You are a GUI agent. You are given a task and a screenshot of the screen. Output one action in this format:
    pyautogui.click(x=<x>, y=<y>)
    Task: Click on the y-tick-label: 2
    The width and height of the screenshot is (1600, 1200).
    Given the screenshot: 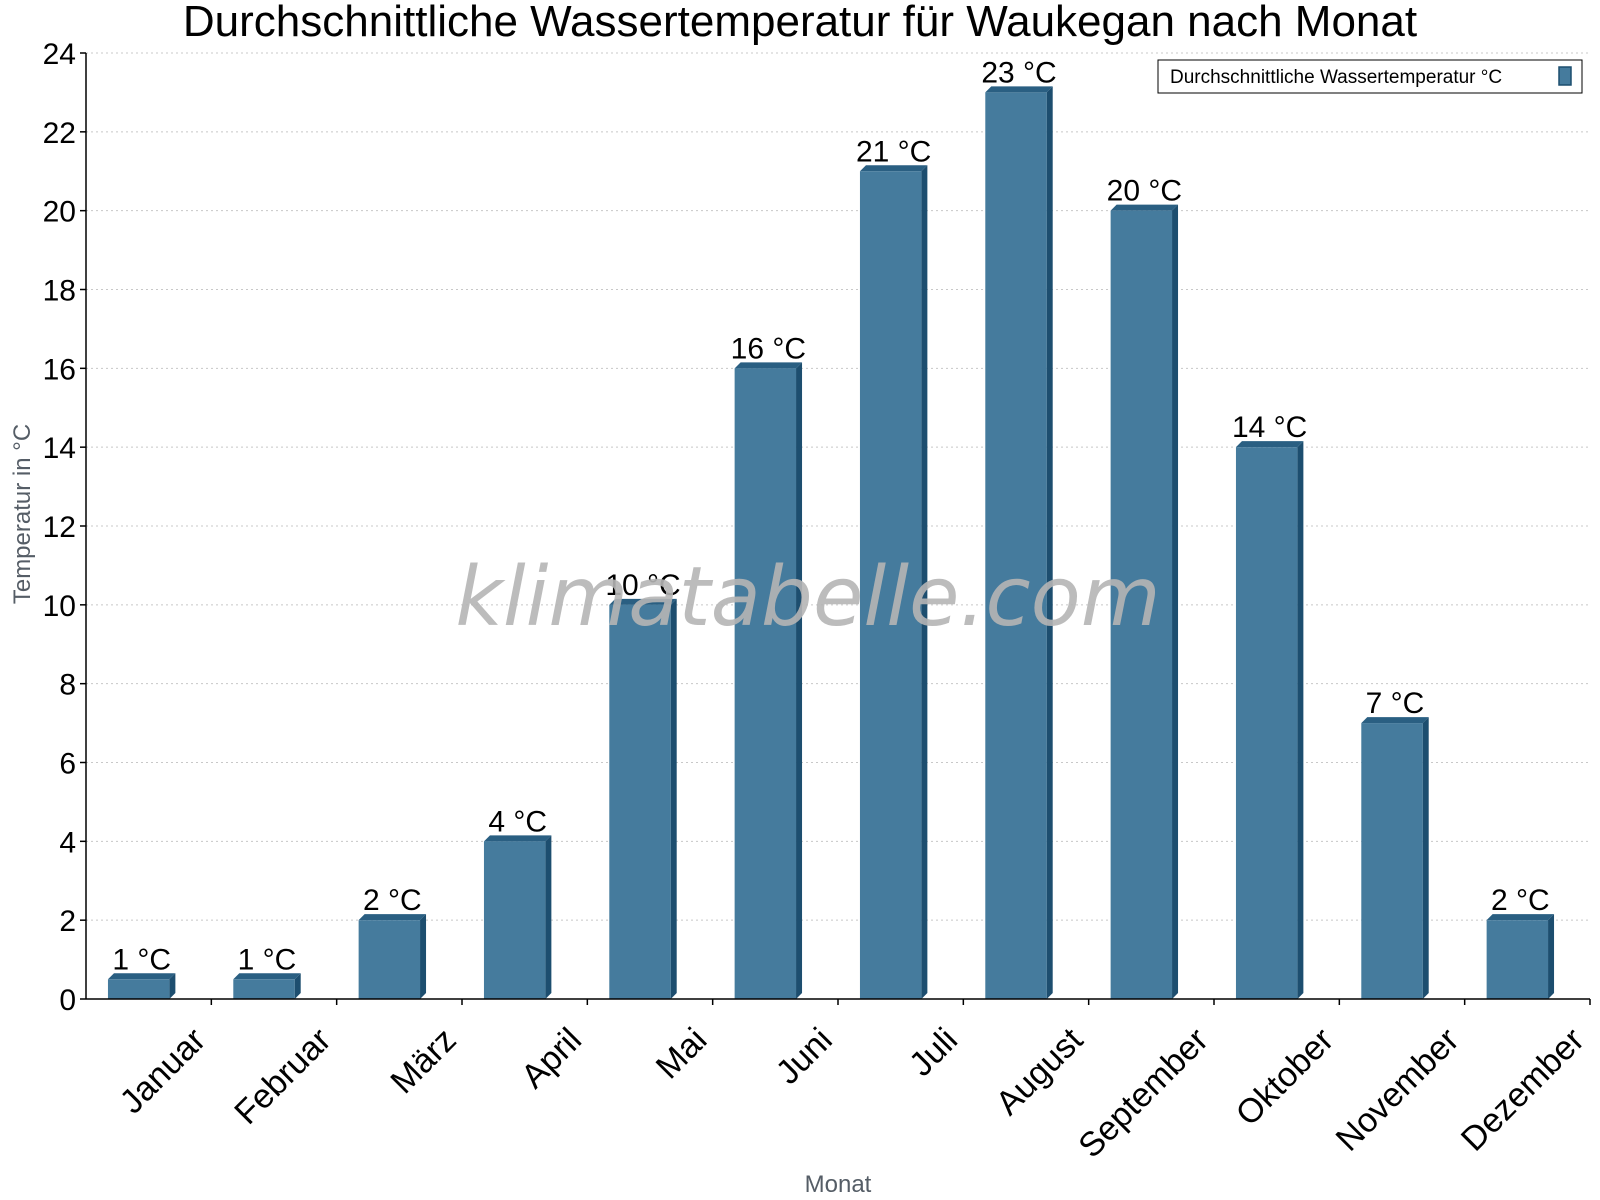 What is the action you would take?
    pyautogui.click(x=67, y=921)
    